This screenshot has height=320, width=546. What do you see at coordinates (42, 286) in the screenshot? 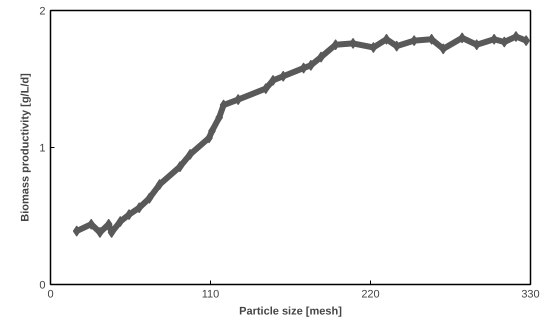
I see `y-tick-label: 0` at bounding box center [42, 286].